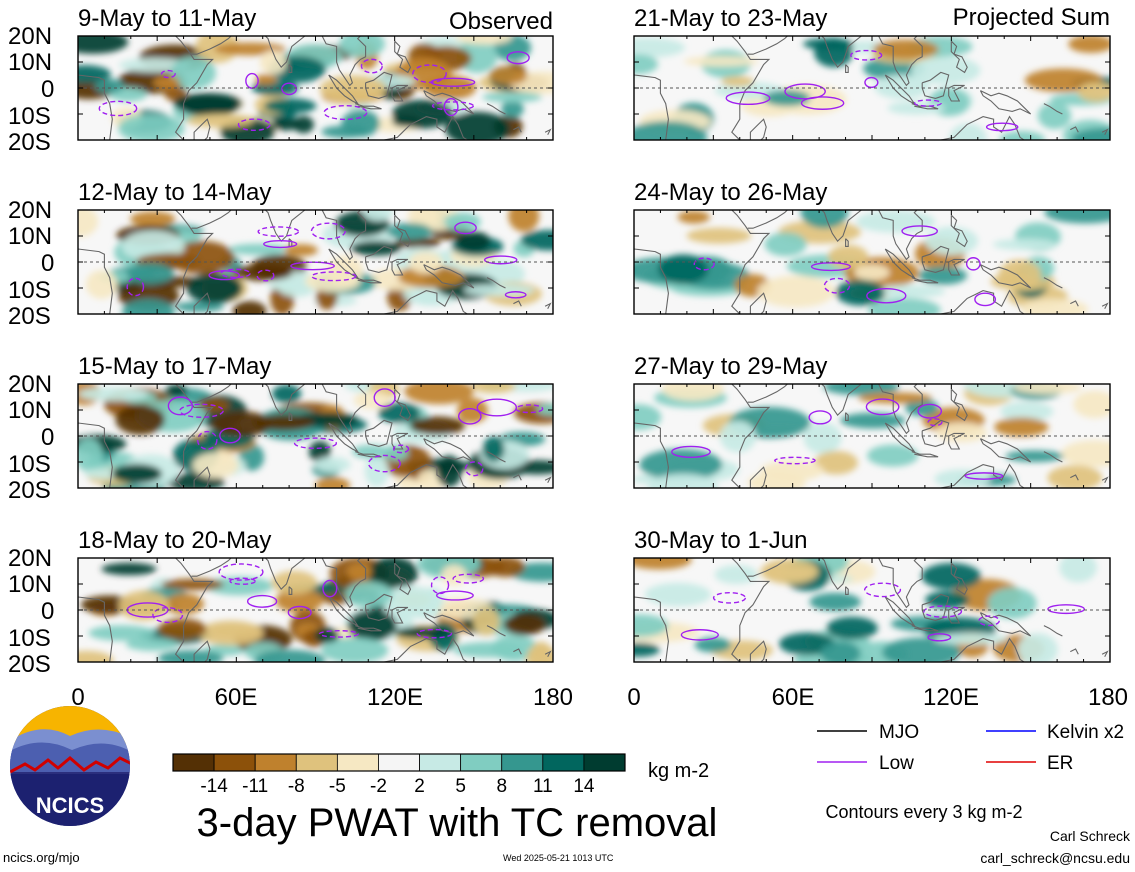 Image resolution: width=1135 pixels, height=872 pixels. I want to click on lat-tick: 10S, so click(29, 116).